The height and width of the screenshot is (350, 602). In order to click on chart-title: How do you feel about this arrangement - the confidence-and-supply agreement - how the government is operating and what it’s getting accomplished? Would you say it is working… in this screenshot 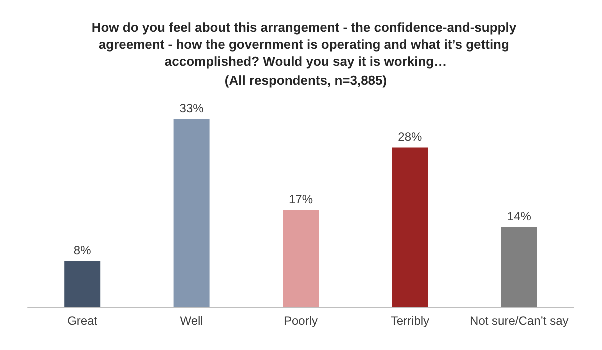, I will do `click(306, 44)`.